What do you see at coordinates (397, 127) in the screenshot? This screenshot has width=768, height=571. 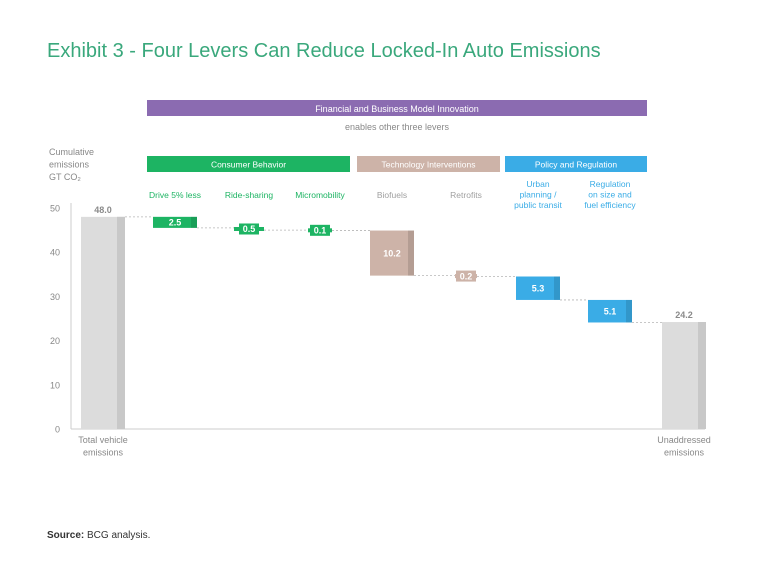 I see `banner-sublabel: enables other three levers` at bounding box center [397, 127].